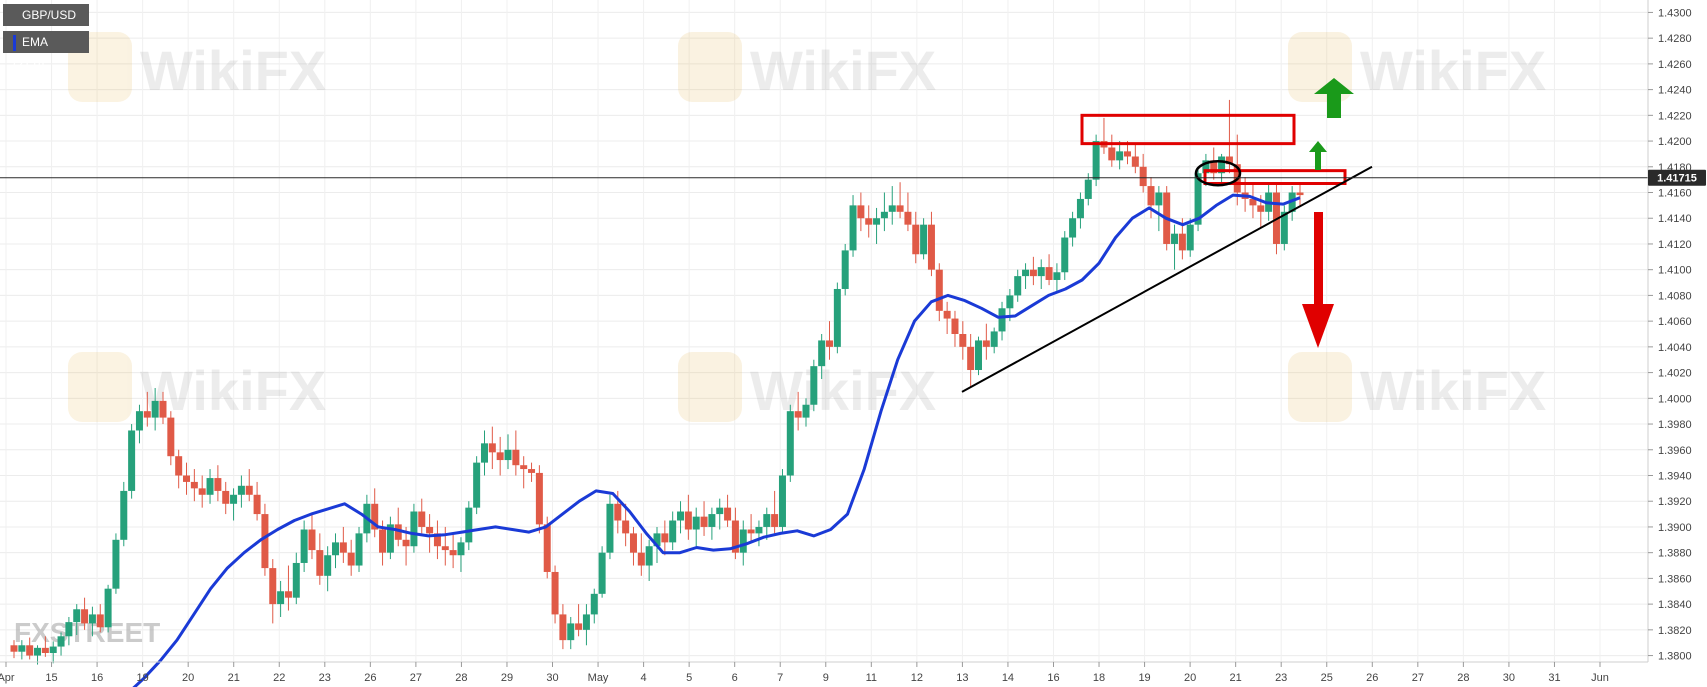  What do you see at coordinates (1675, 476) in the screenshot?
I see `y-tick-label: 1.3940` at bounding box center [1675, 476].